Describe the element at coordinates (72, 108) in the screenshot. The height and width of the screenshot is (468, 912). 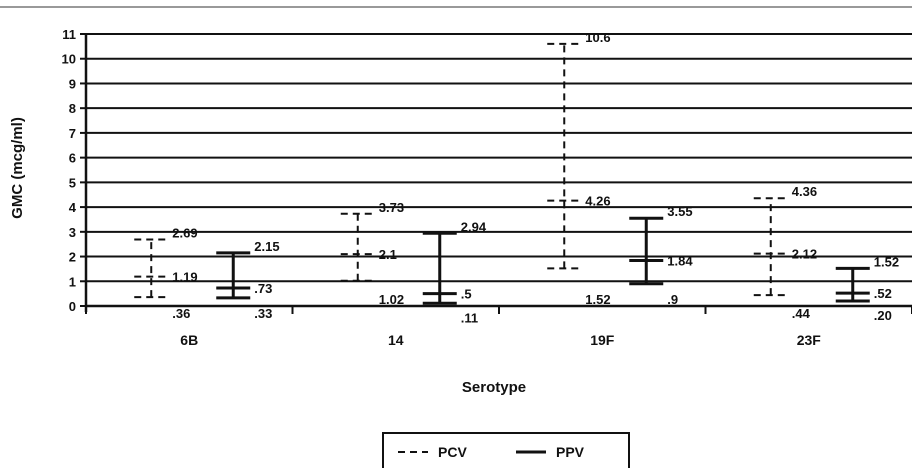
I see `y-tick-label: 8` at that location.